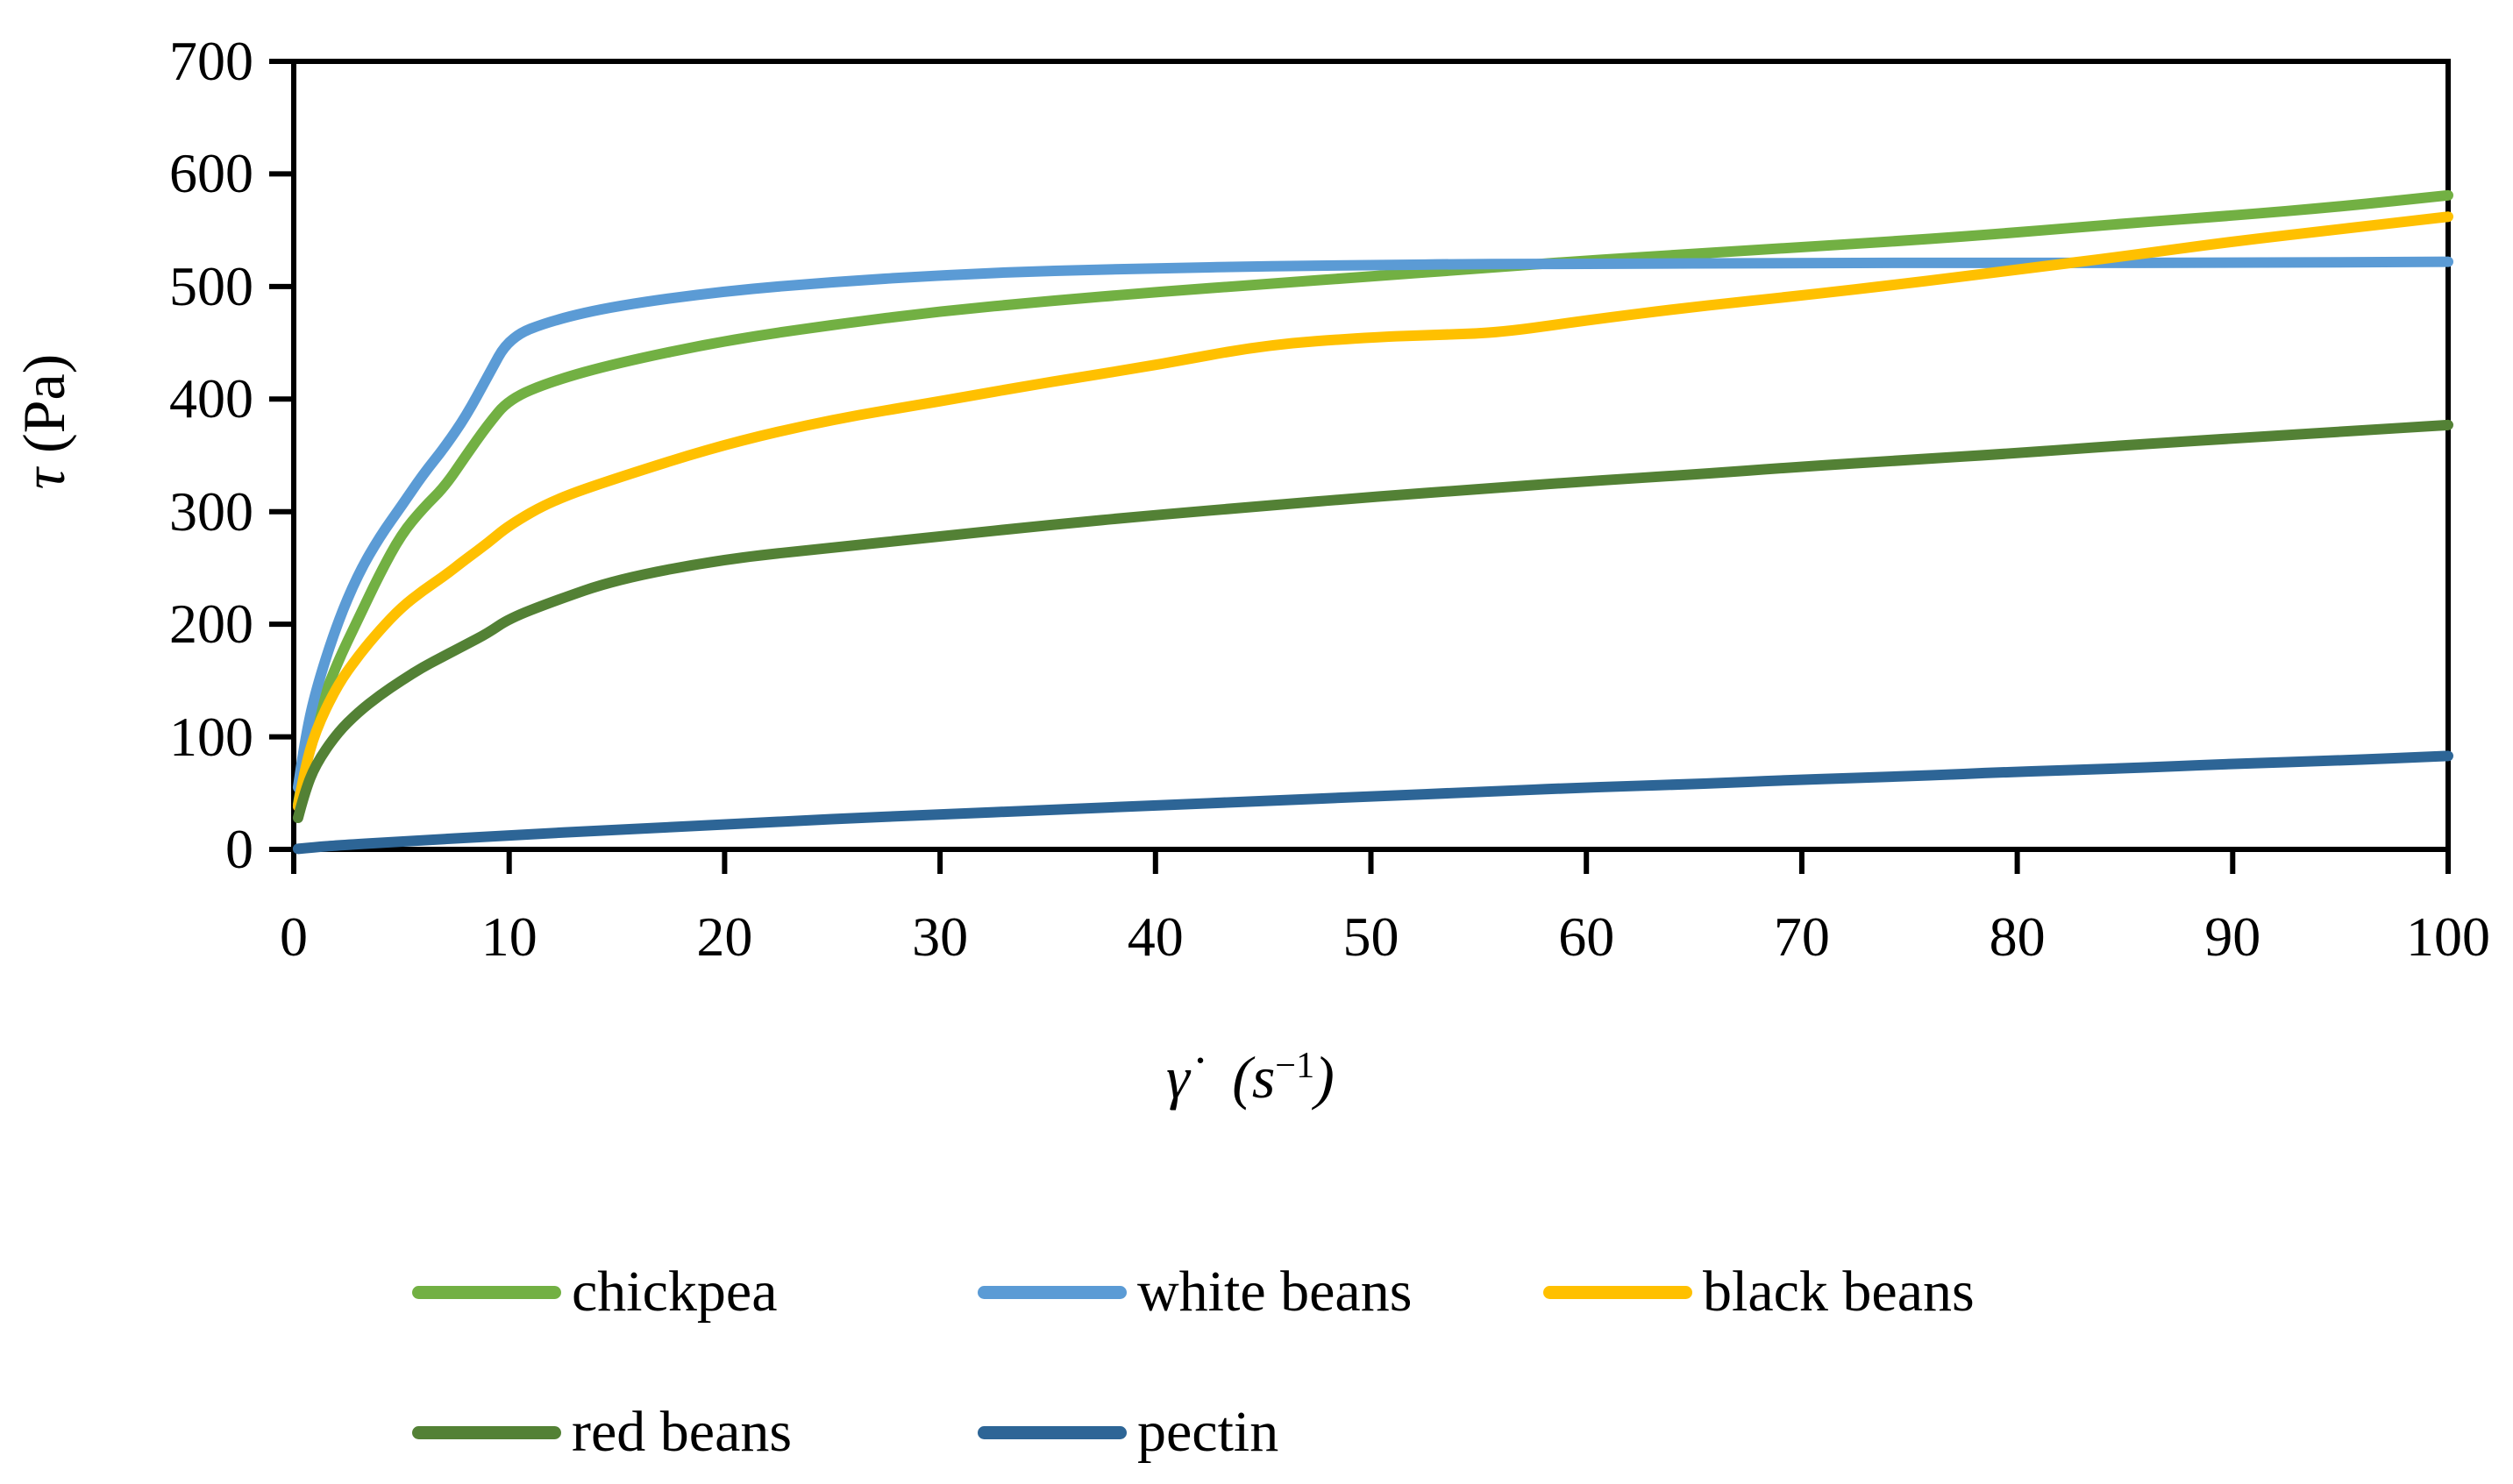  Describe the element at coordinates (211, 624) in the screenshot. I see `y-tick-label: 200` at that location.